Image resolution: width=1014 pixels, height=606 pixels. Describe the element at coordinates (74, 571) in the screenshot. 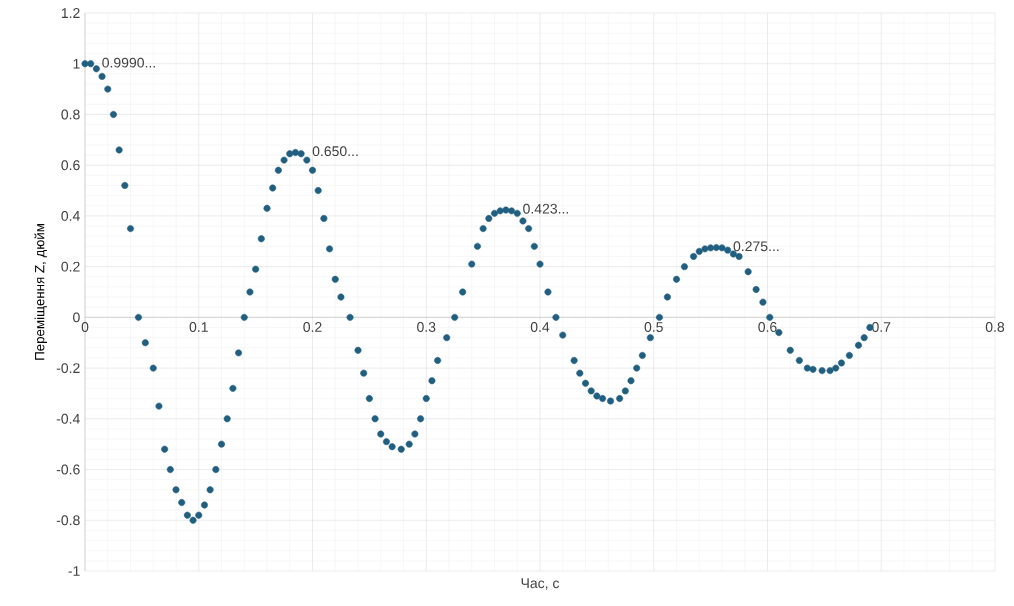

I see `y-tick-label: -1` at that location.